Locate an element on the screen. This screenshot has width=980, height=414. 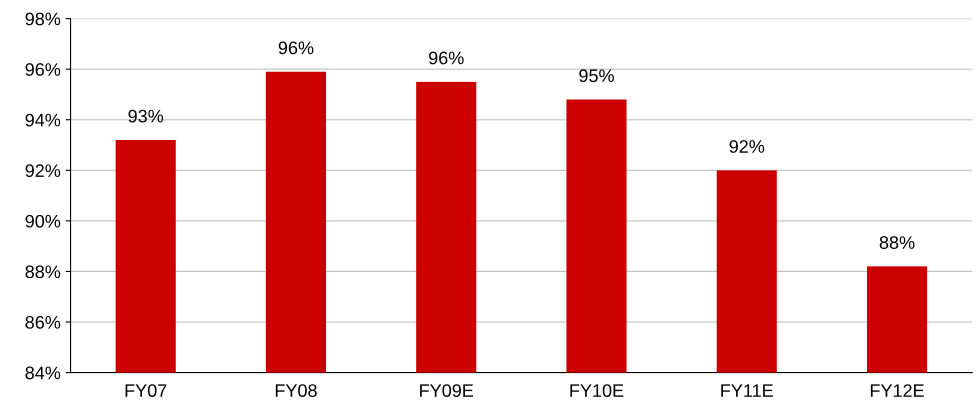
y-tick-label: 90% is located at coordinates (43, 221).